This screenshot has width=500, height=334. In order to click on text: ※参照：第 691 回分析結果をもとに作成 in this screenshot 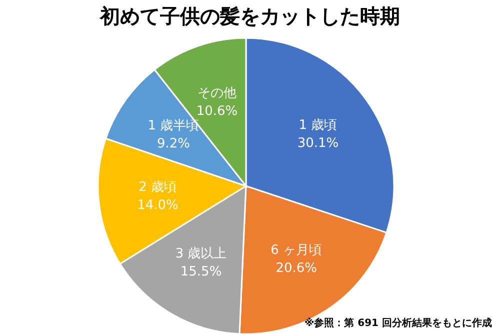, I will do `click(398, 323)`.